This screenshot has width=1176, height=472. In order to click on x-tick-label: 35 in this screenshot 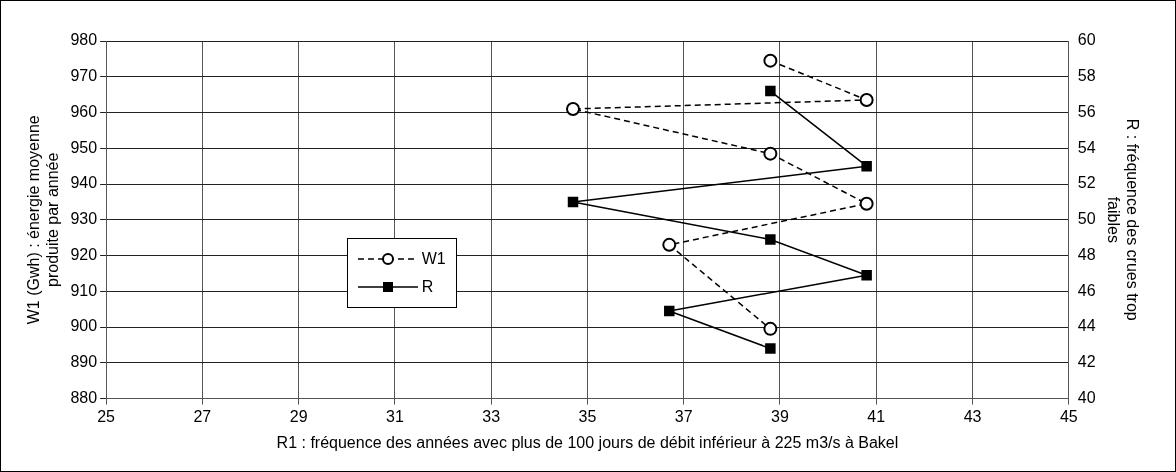, I will do `click(587, 416)`.